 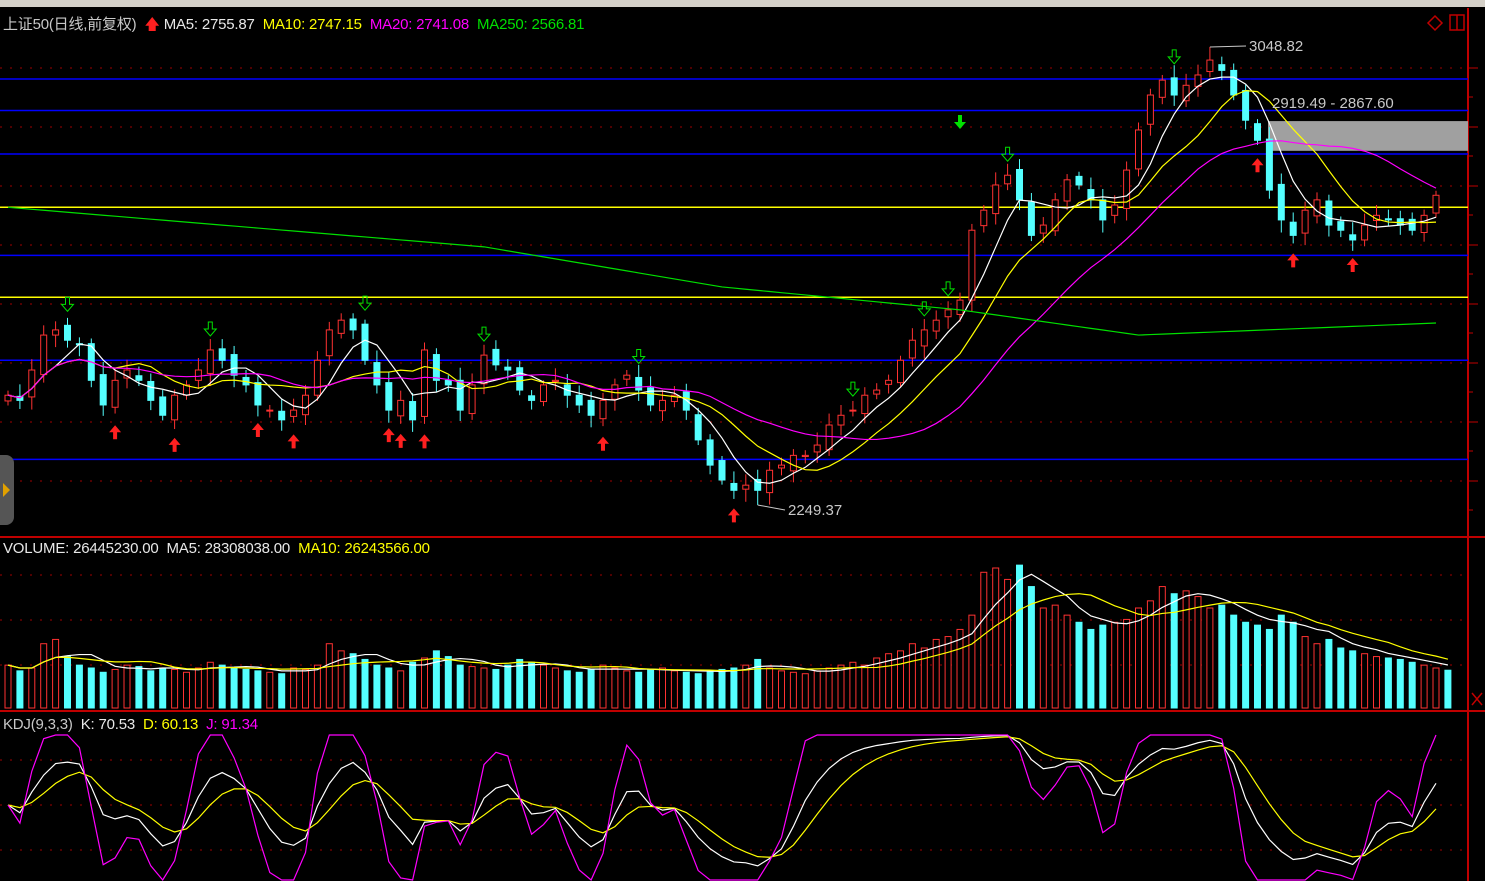 I want to click on kdj-k-line, so click(x=722, y=800).